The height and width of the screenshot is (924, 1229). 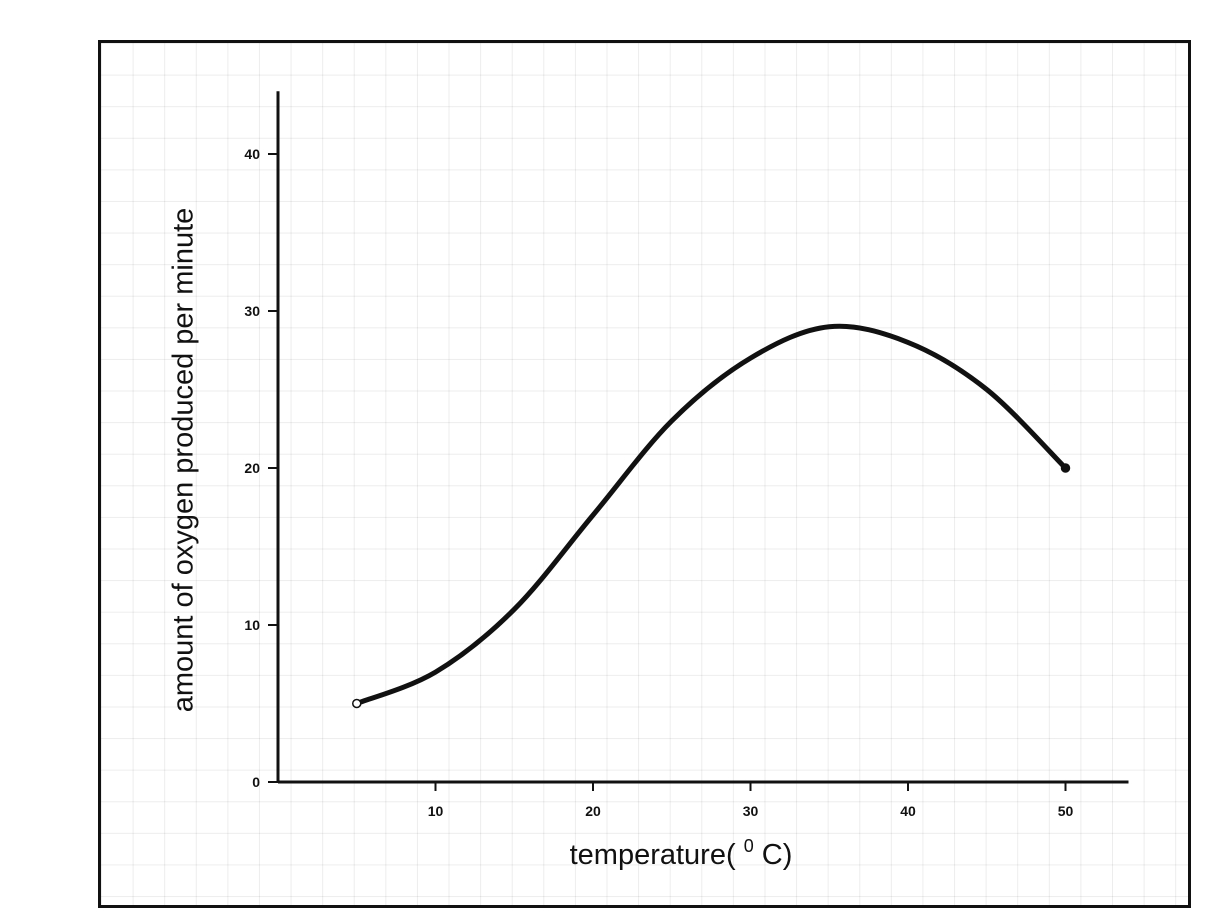 What do you see at coordinates (256, 782) in the screenshot?
I see `y-tick-label: 0` at bounding box center [256, 782].